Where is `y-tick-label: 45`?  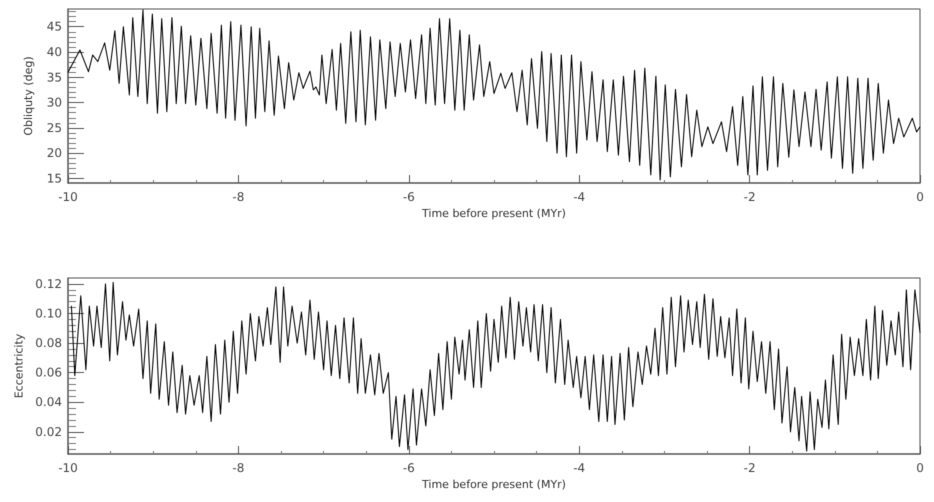
y-tick-label: 45 is located at coordinates (54, 27).